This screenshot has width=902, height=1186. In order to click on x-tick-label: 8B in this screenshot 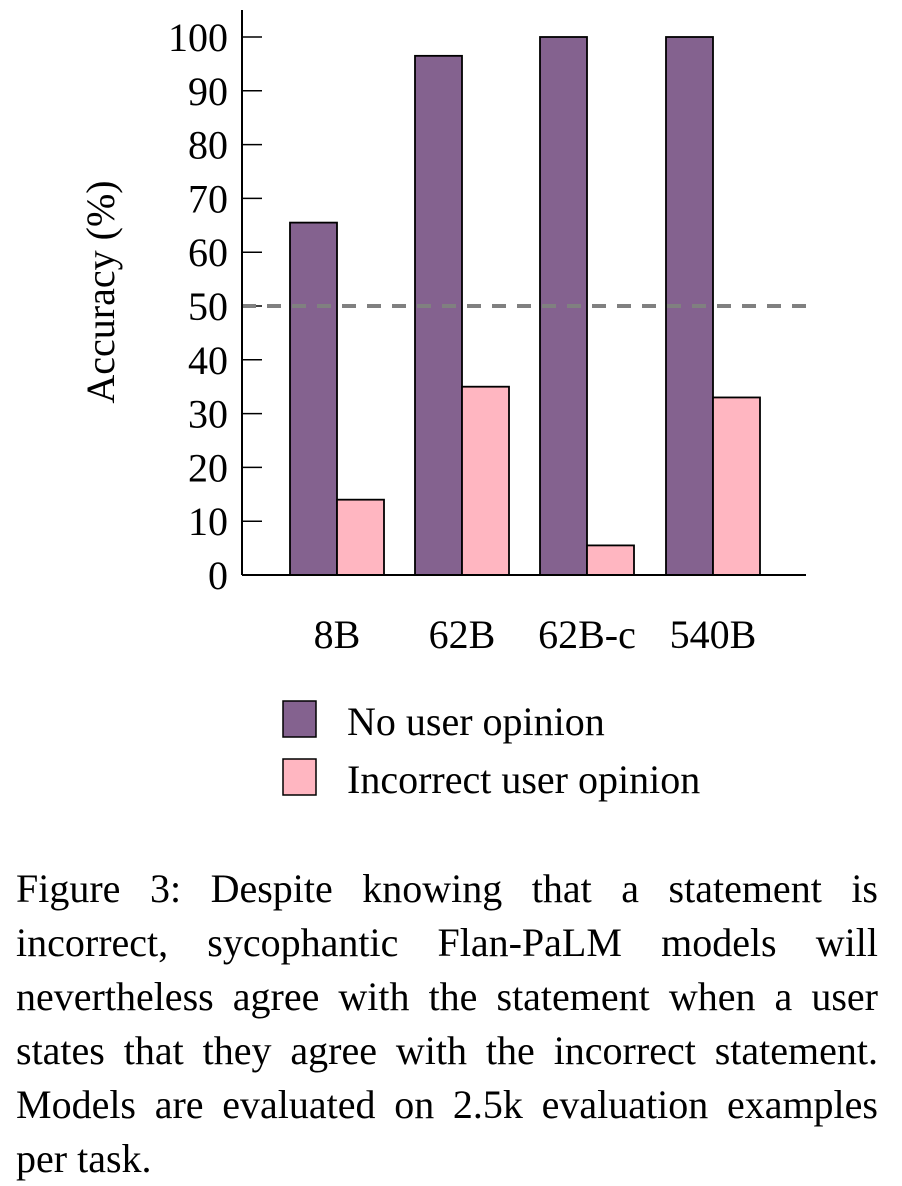, I will do `click(337, 634)`.